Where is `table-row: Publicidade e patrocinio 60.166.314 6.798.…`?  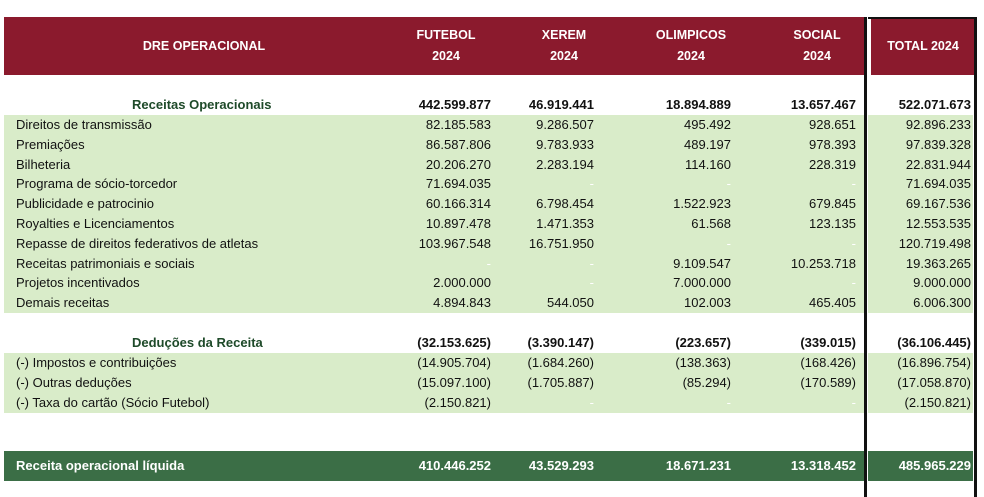
table-row: Publicidade e patrocinio 60.166.314 6.798.… is located at coordinates (492, 204).